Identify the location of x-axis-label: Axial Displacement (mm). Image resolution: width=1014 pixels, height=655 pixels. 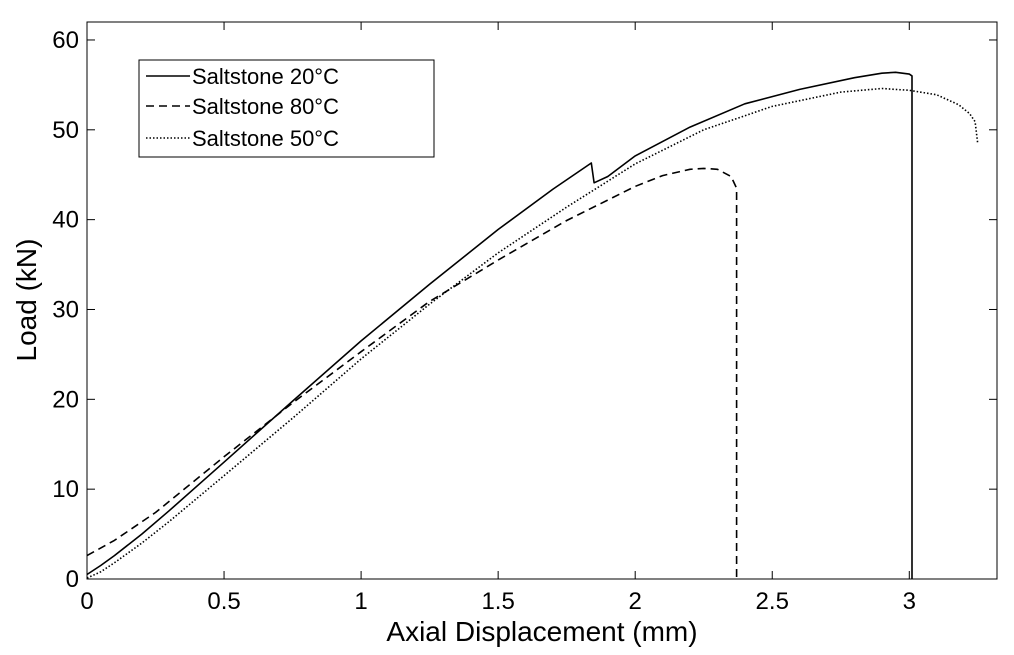
(541, 631).